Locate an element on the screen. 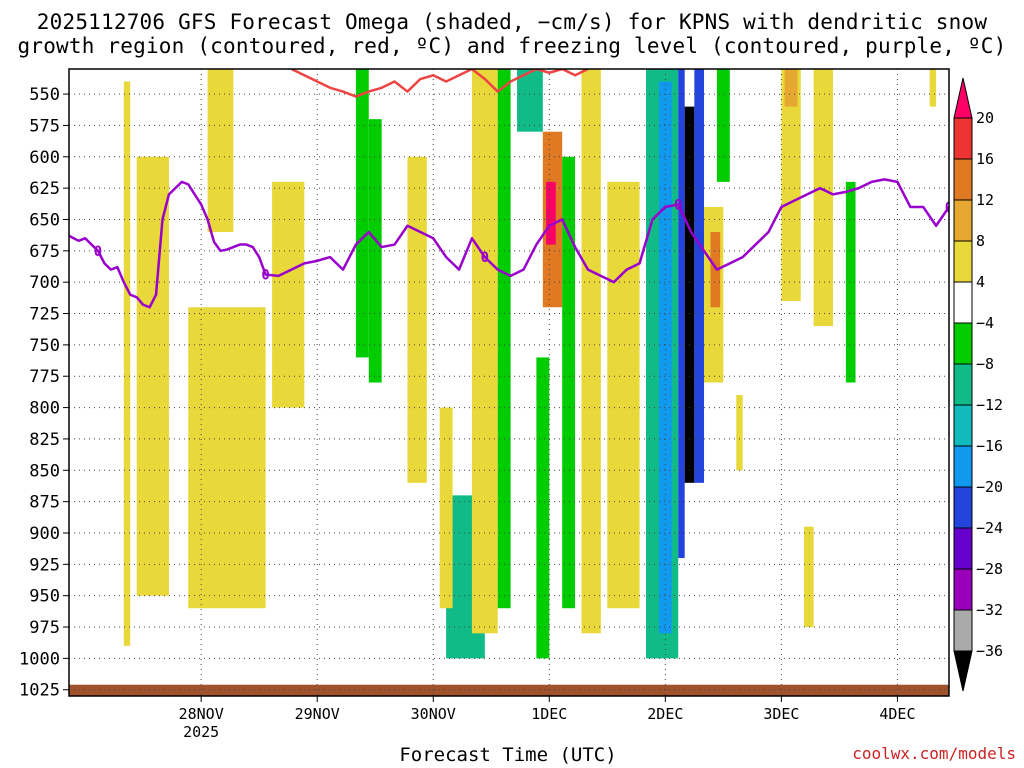 Image resolution: width=1024 pixels, height=768 pixels. freezing-level-label-1: 0 is located at coordinates (265, 276).